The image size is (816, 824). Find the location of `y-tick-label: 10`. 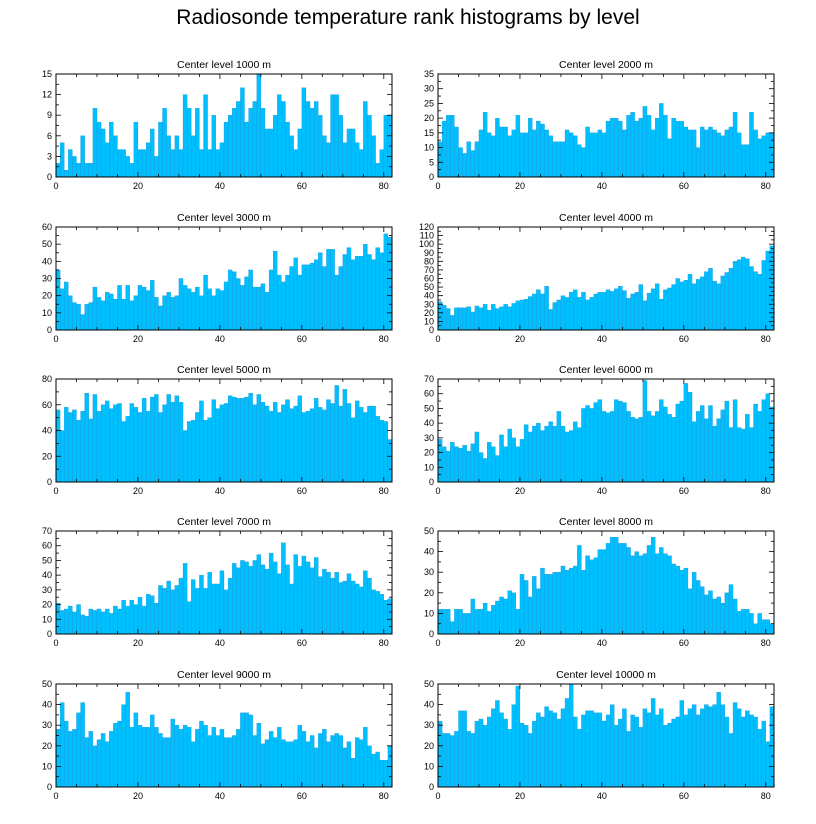

y-tick-label: 10 is located at coordinates (429, 766).